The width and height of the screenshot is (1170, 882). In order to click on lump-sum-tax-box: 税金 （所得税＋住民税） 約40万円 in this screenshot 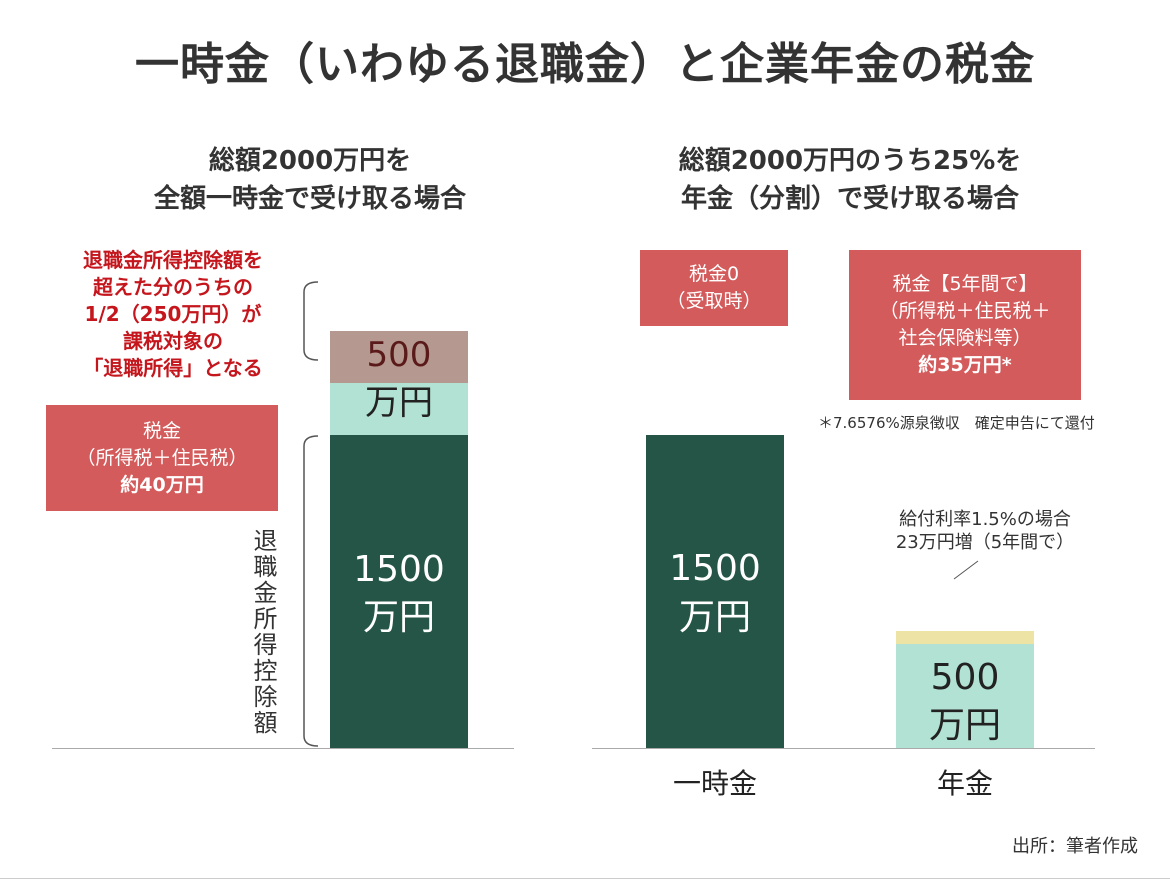, I will do `click(162, 458)`.